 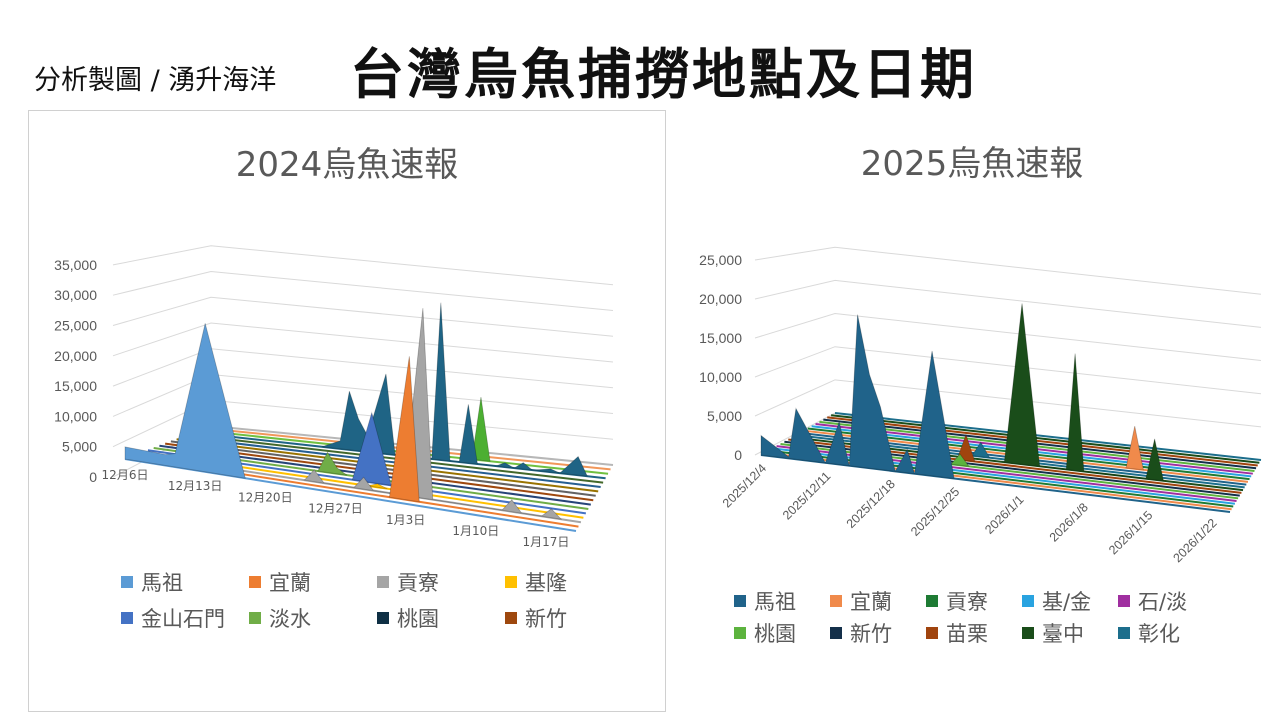 I want to click on x-tick-label: 2026/1/15, so click(x=1130, y=532).